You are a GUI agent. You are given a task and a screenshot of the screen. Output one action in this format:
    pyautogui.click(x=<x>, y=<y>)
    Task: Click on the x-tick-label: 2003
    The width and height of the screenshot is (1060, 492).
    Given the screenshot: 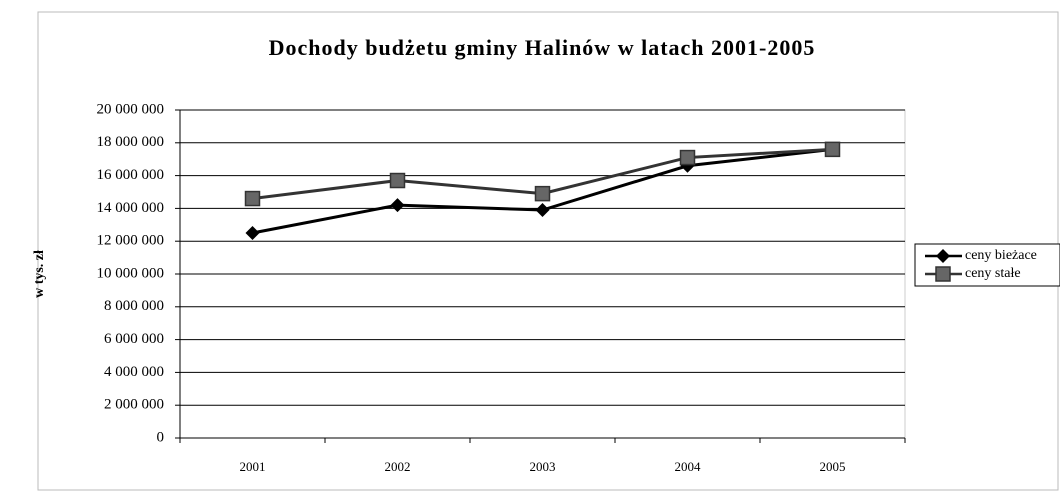 What is the action you would take?
    pyautogui.click(x=543, y=466)
    